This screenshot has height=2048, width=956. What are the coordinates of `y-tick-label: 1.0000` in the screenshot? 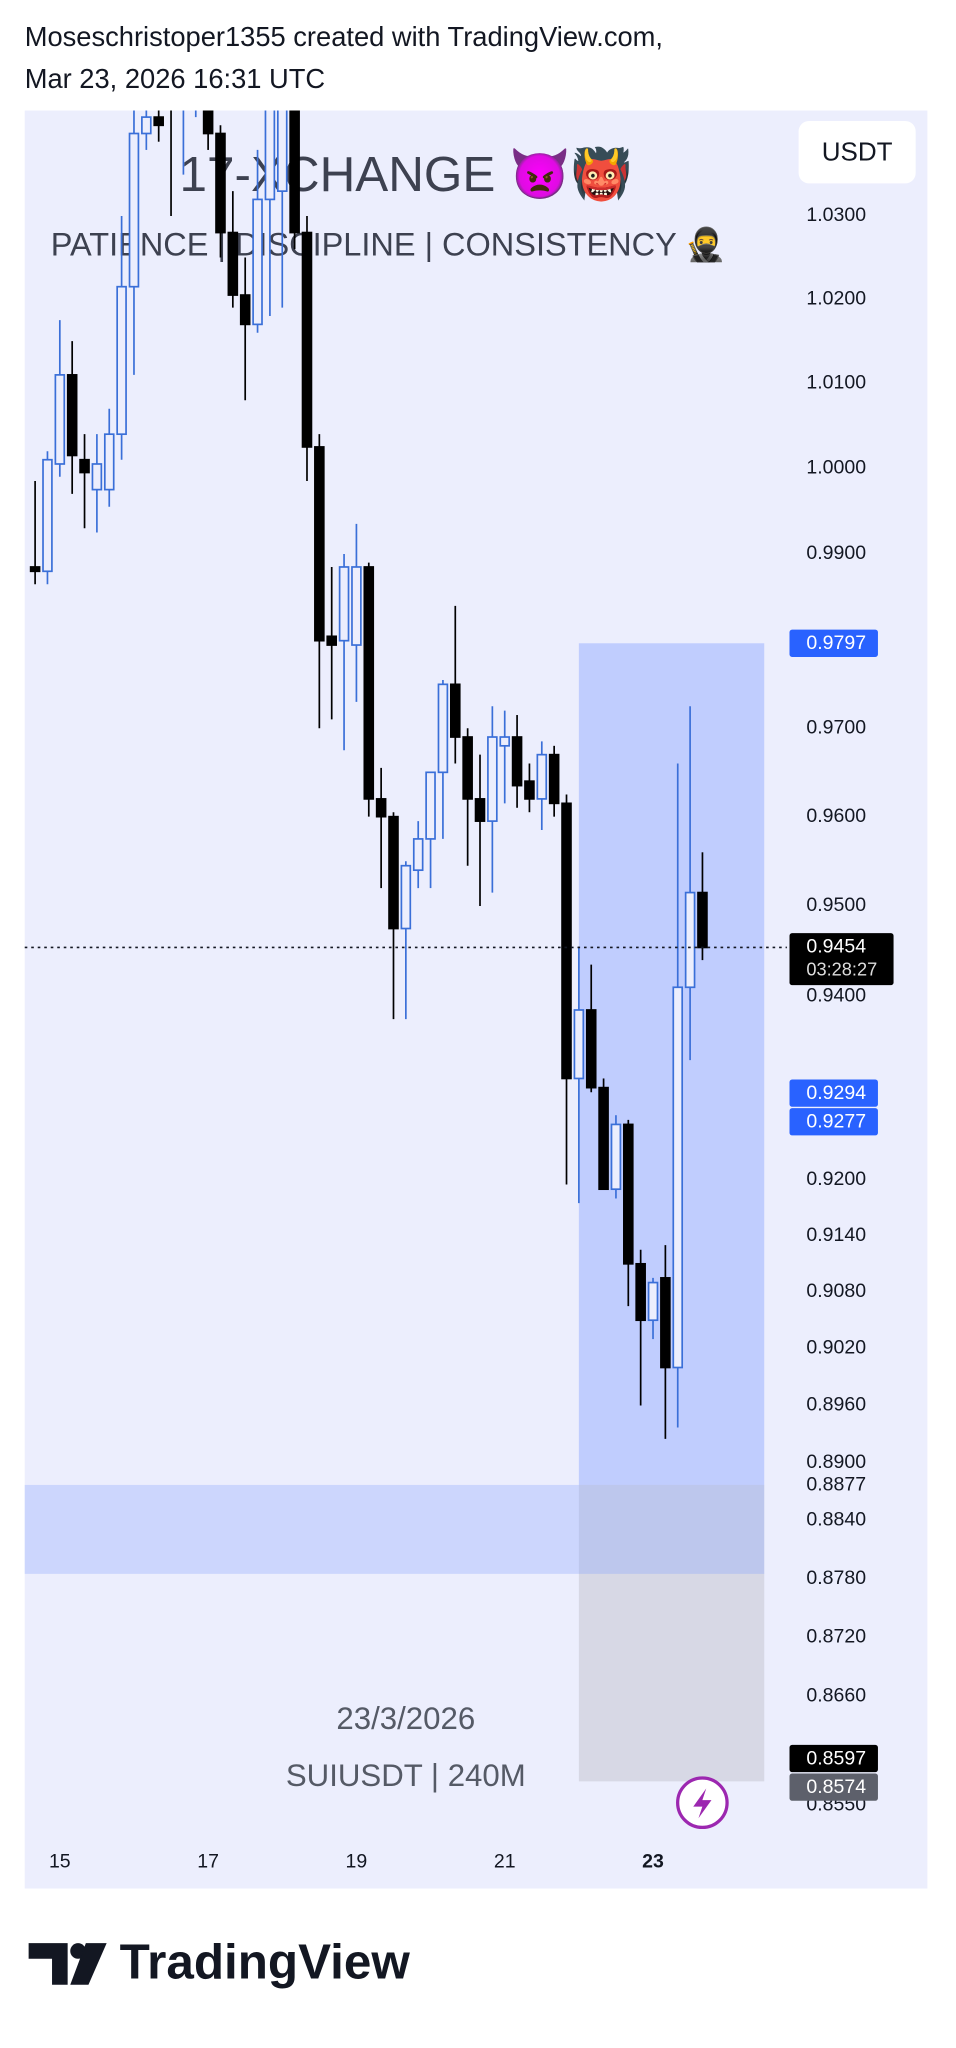 It's located at (836, 467).